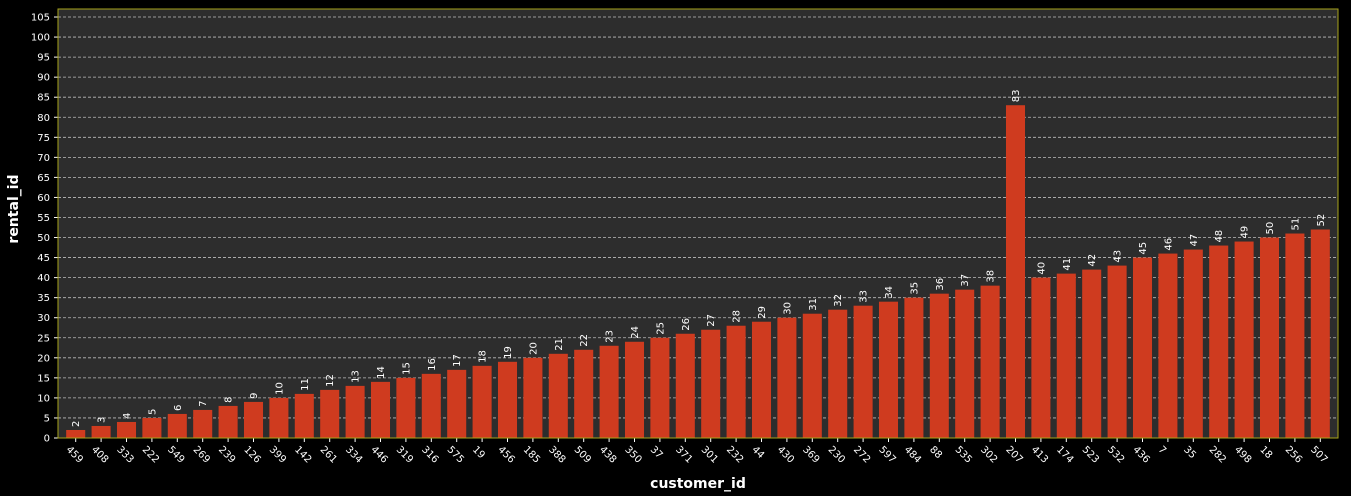  I want to click on data-label: 8, so click(229, 400).